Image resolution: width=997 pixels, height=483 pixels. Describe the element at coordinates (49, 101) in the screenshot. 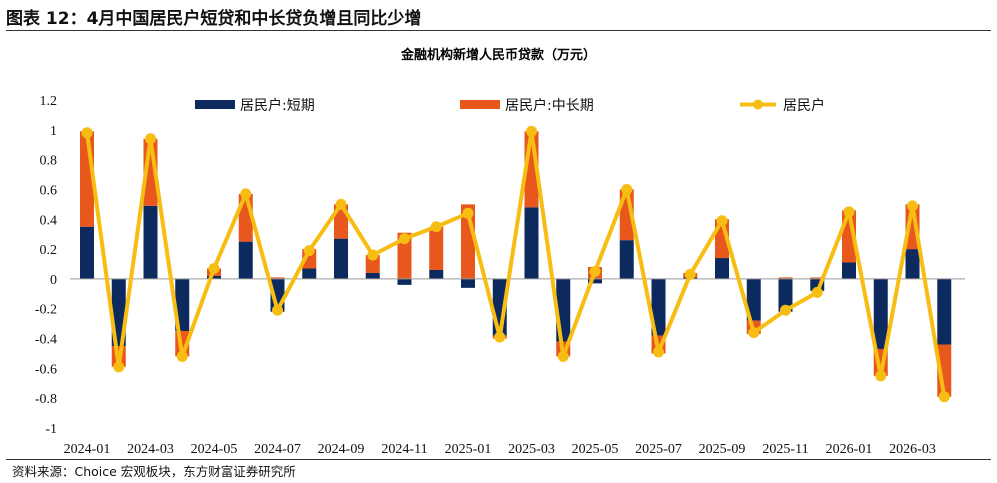

I see `y-tick-label: 1.2` at that location.